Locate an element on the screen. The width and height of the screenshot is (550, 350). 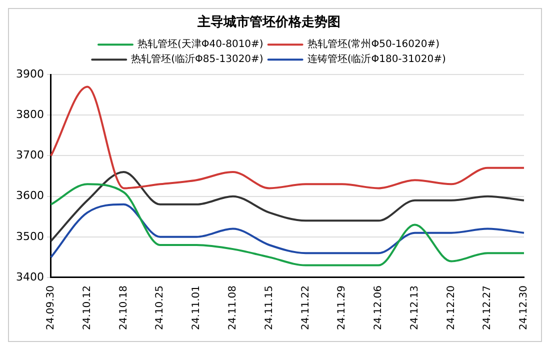
x-tick-label: 24.11.08 is located at coordinates (233, 307).